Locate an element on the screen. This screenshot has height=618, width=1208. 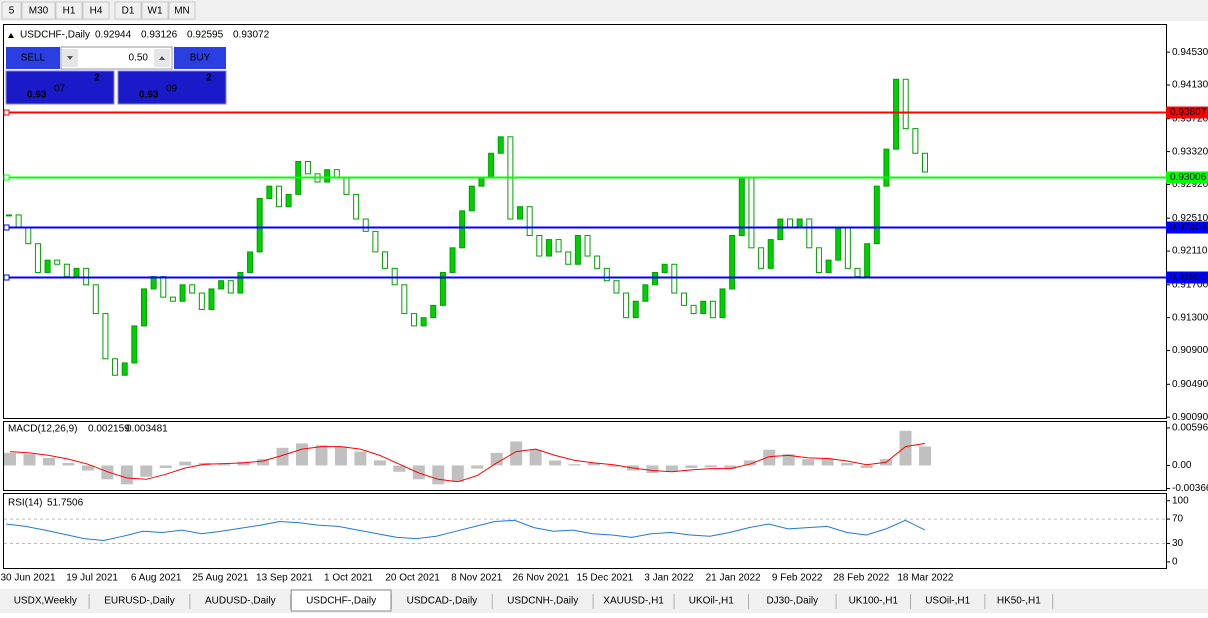
lot-value: 0.50 is located at coordinates (139, 58).